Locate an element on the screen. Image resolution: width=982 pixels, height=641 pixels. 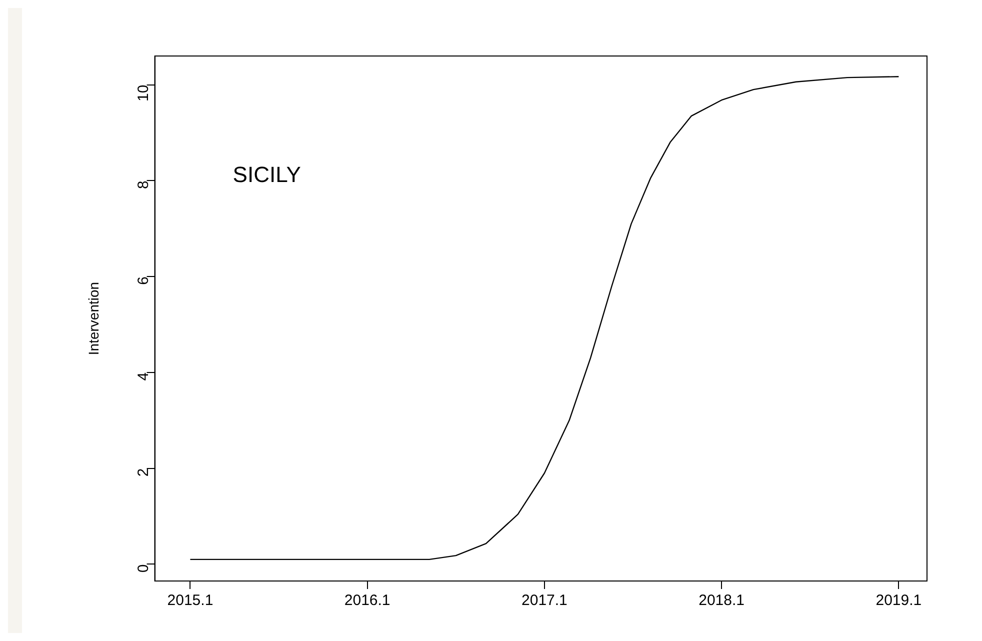
y-tick-label: 8 is located at coordinates (143, 184).